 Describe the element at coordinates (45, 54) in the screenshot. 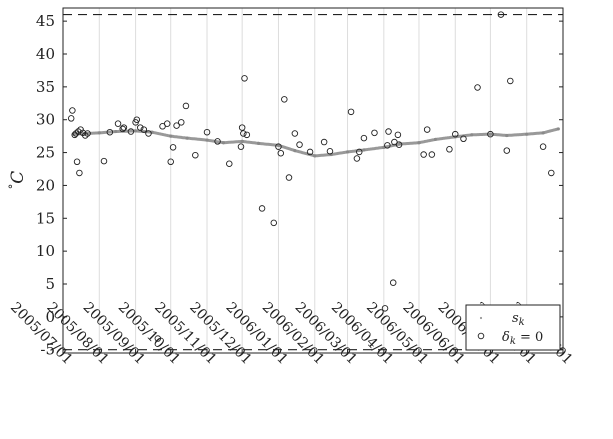

I see `y-tick-label: 40` at that location.